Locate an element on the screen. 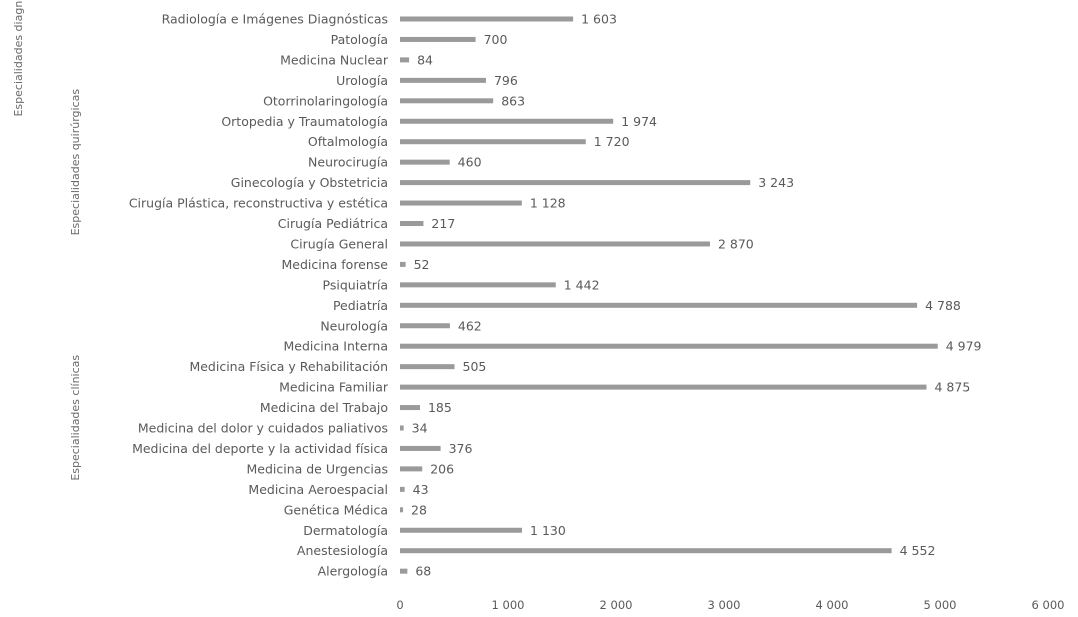 This screenshot has height=617, width=1078. value-label: 4 979 is located at coordinates (964, 346).